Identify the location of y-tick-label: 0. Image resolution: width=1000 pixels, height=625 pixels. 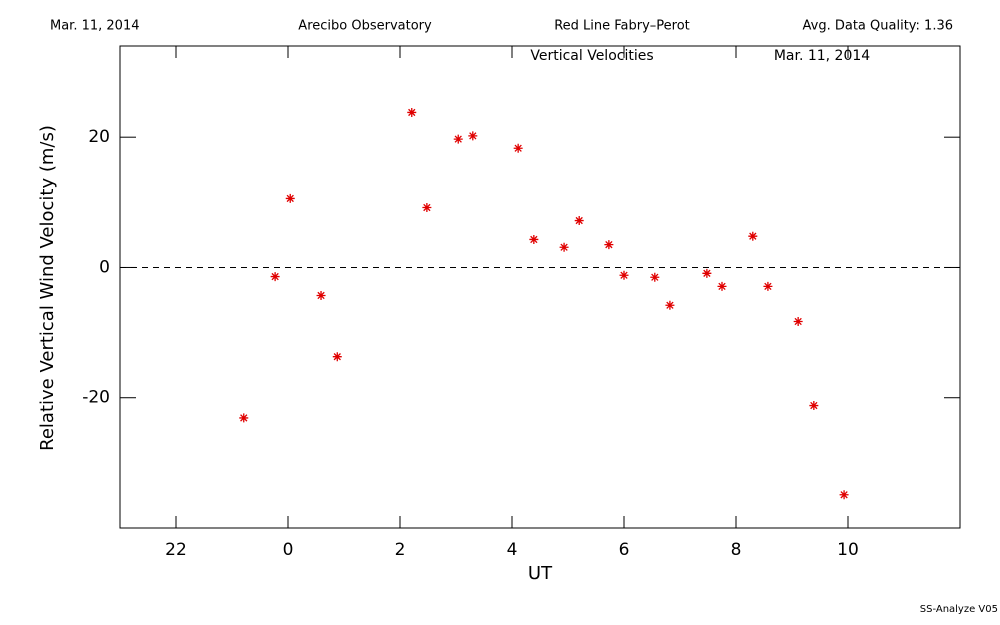
(104, 267).